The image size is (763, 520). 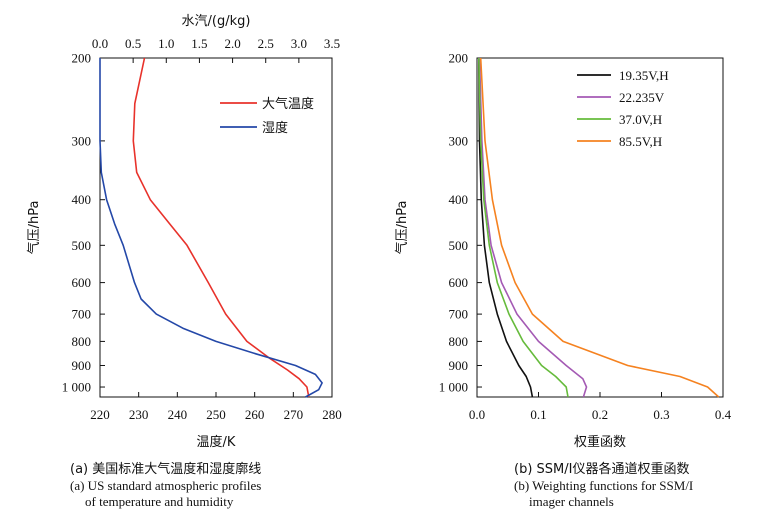 I want to click on panel-a-y-tick-label: 800, so click(x=82, y=341).